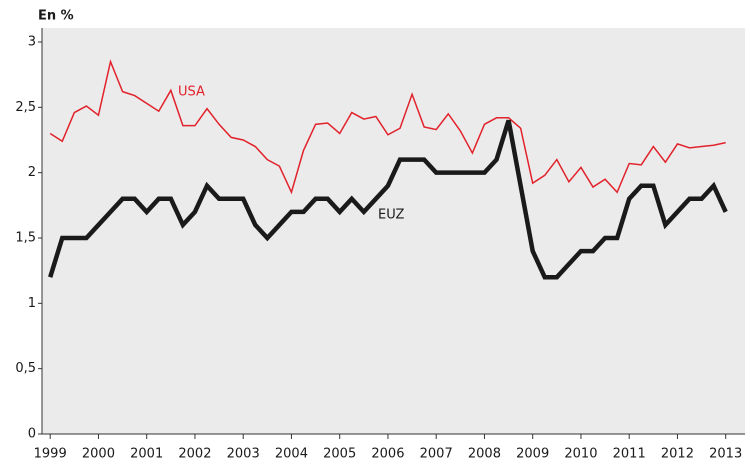 The height and width of the screenshot is (465, 750). What do you see at coordinates (484, 454) in the screenshot?
I see `x-tick-label: 2008` at bounding box center [484, 454].